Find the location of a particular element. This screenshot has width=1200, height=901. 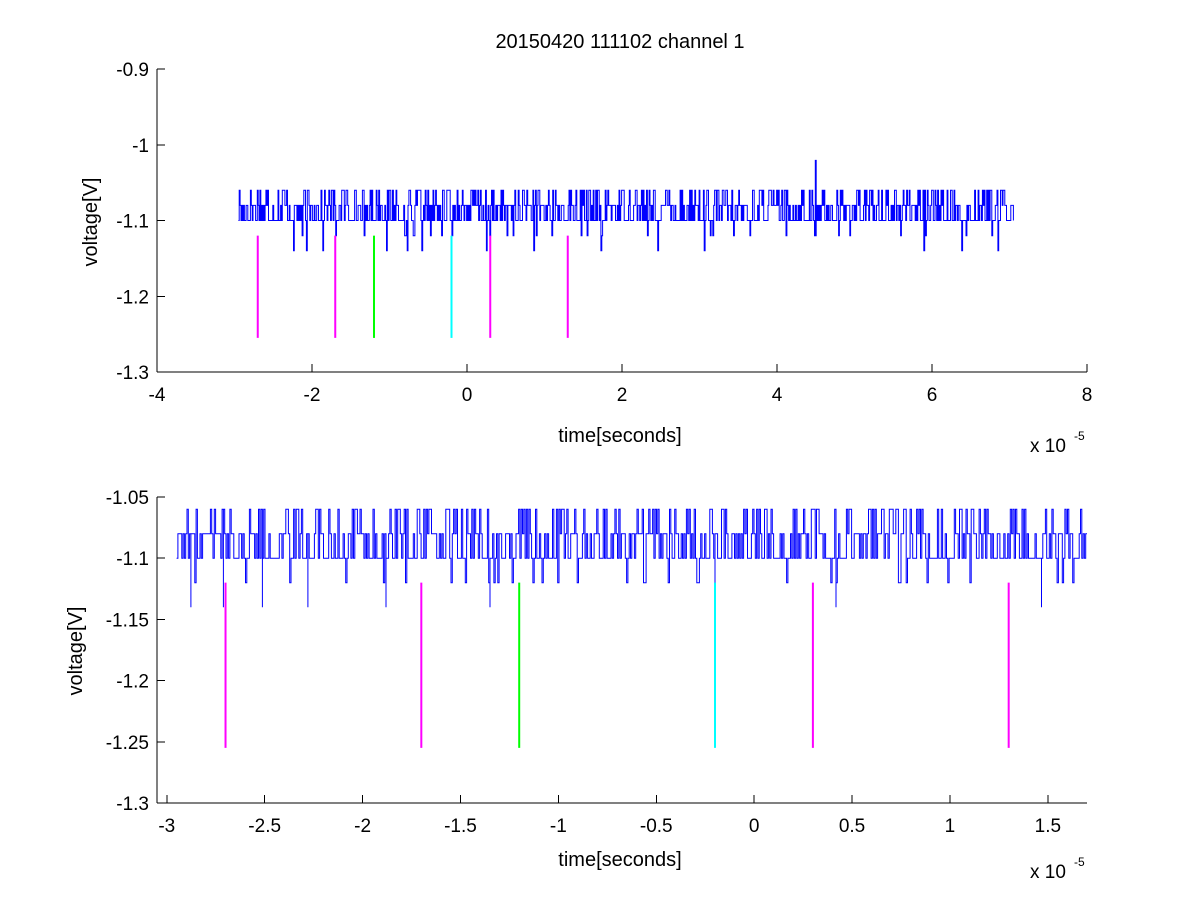

bottom-x-multiplier-exponent: -5 is located at coordinates (1079, 862).